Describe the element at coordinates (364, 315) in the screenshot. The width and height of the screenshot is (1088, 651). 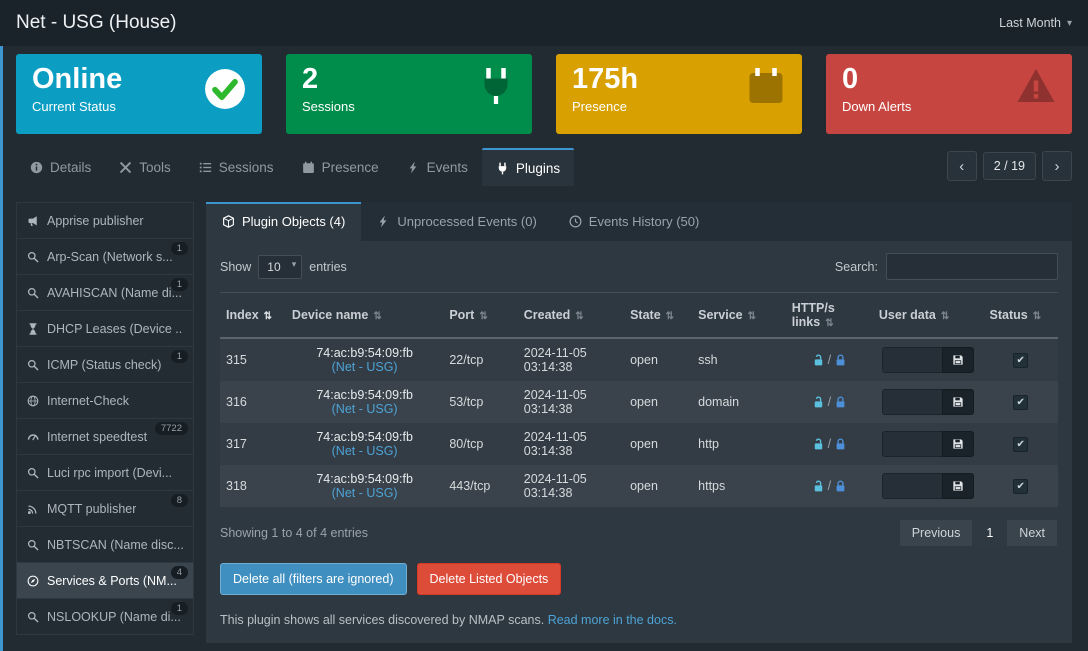
I see `column-header-device-name: Device name ⇅` at that location.